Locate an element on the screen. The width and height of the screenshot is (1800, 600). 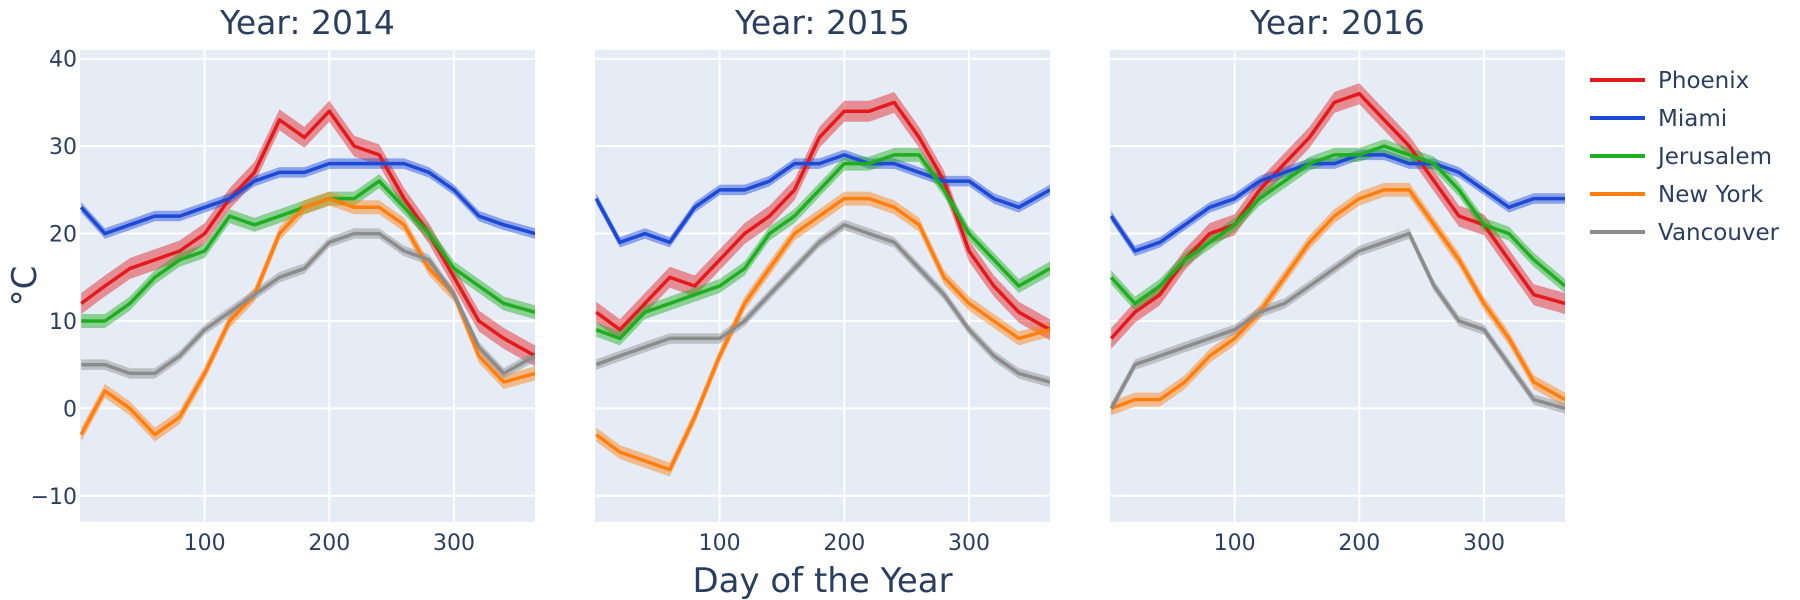
x-axis-title: Day of the Year is located at coordinates (822, 580).